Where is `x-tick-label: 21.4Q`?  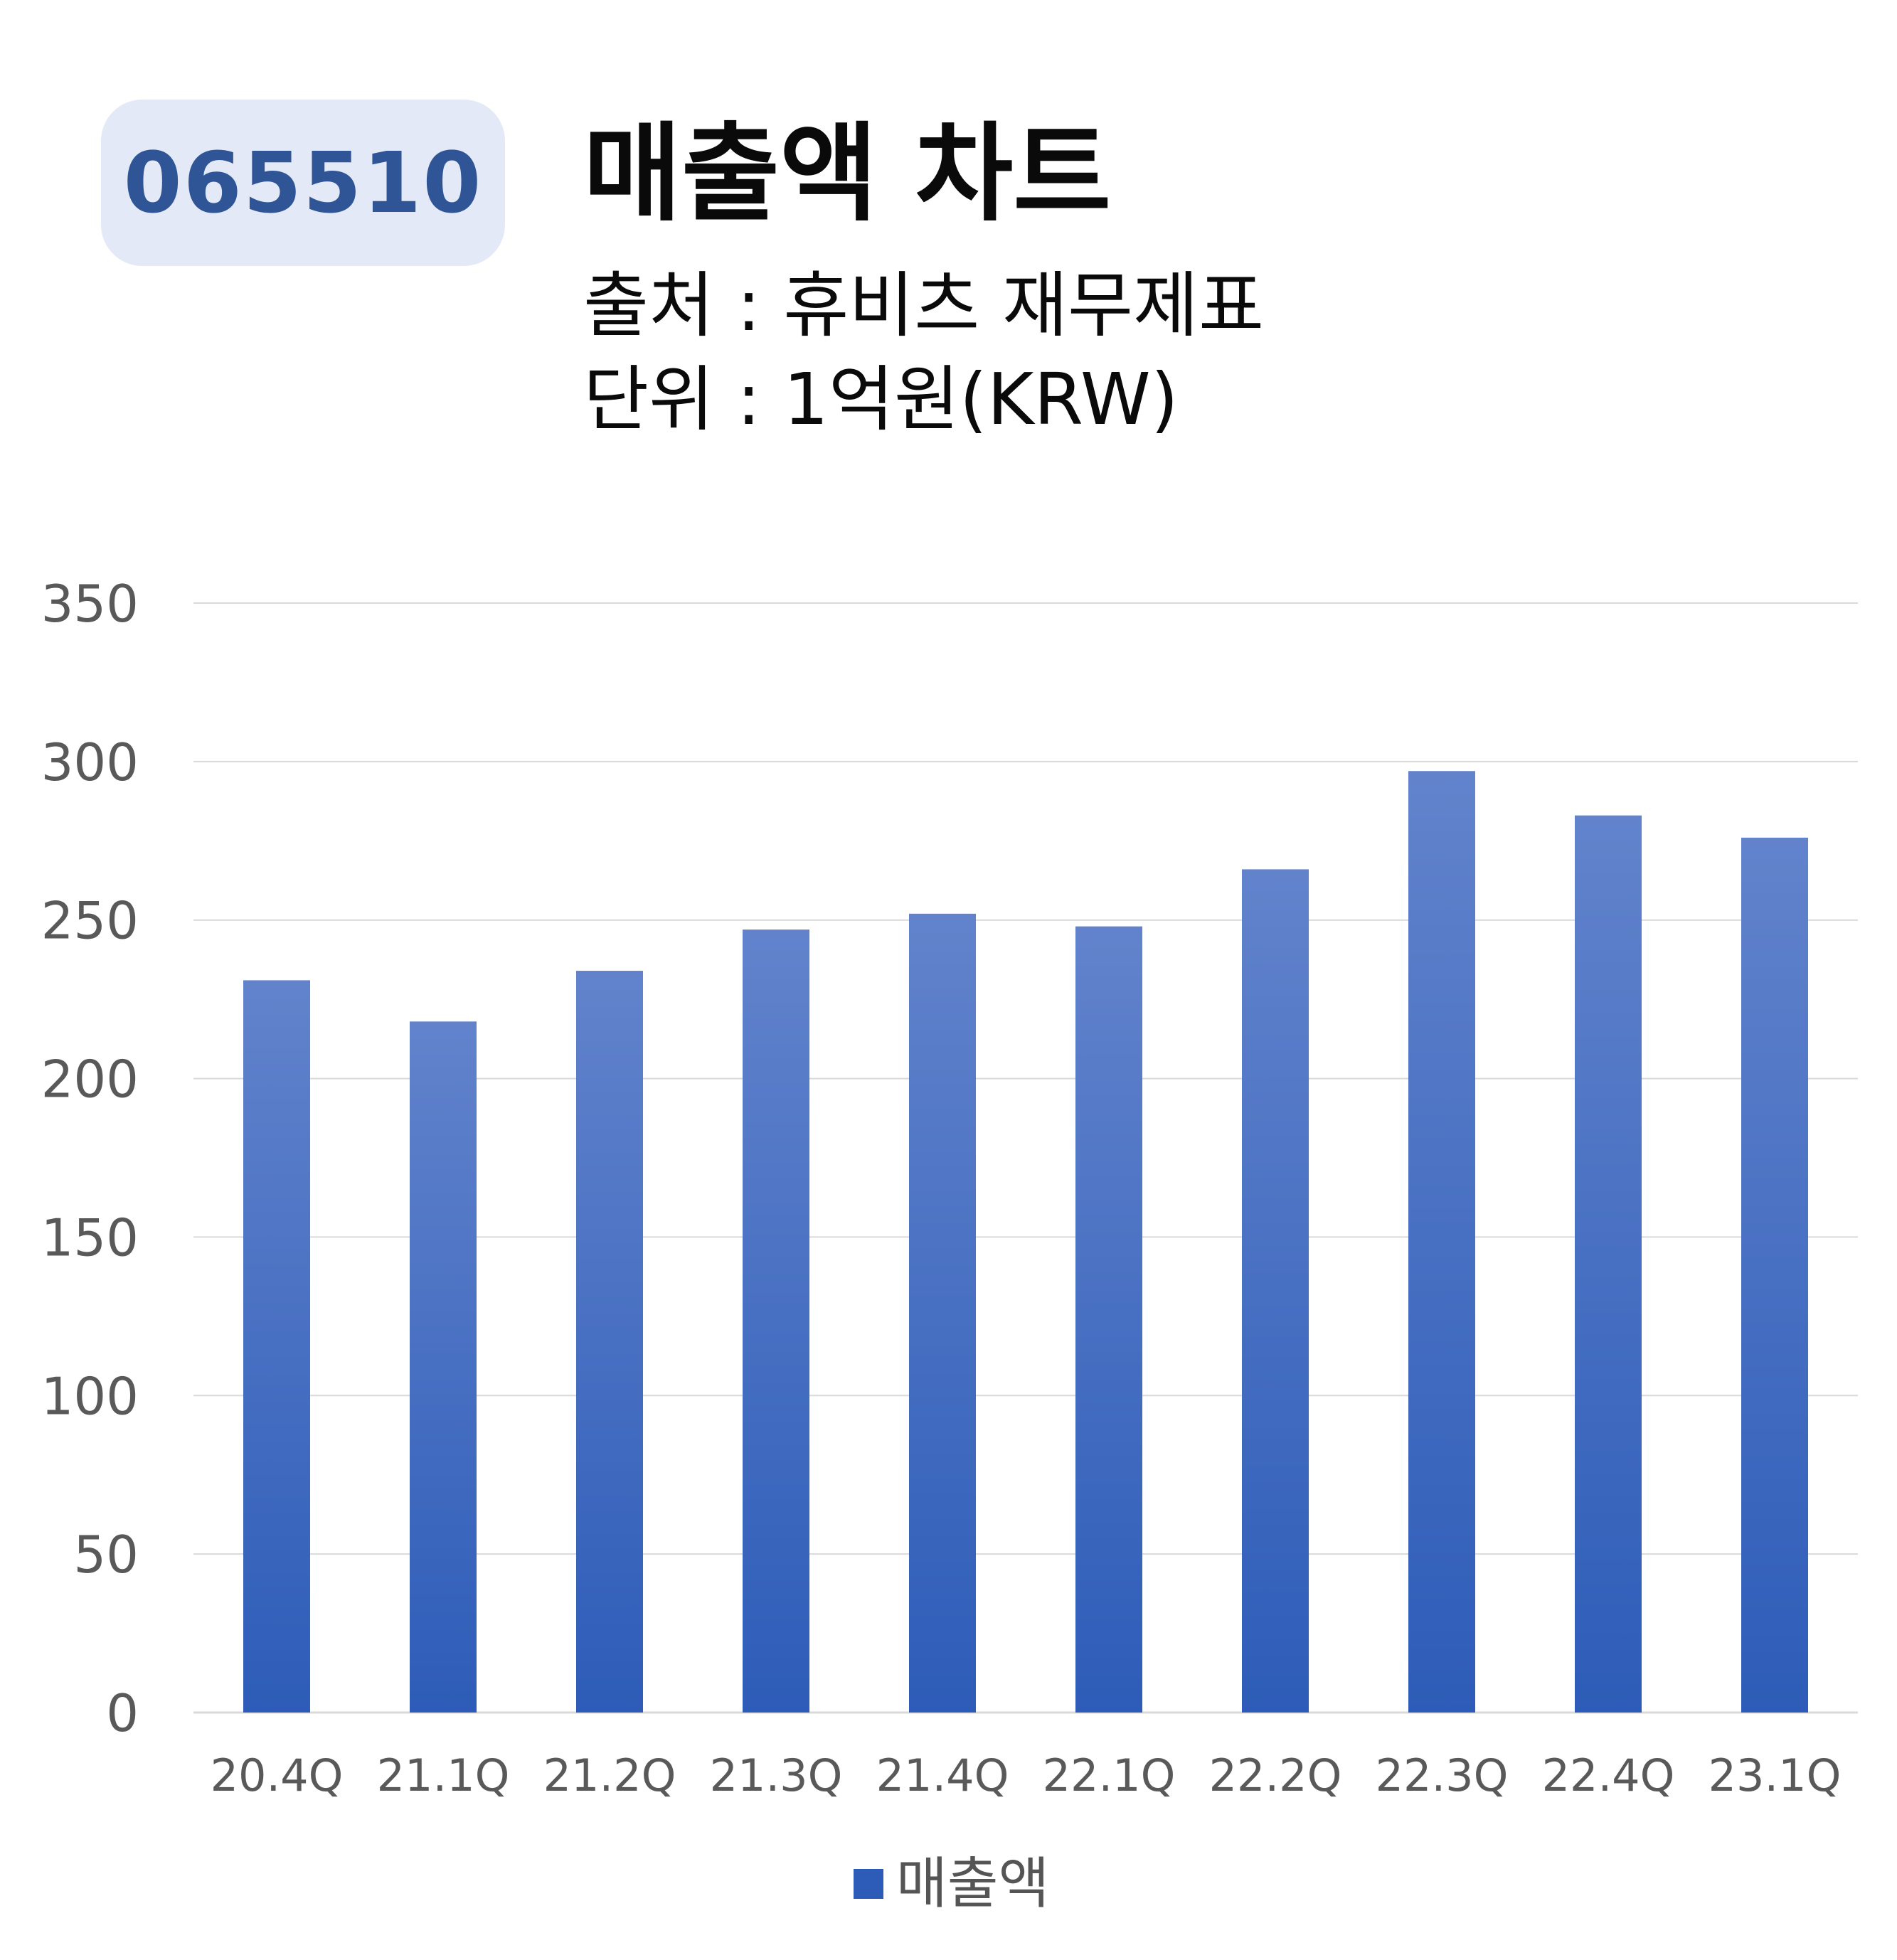 x-tick-label: 21.4Q is located at coordinates (943, 1775).